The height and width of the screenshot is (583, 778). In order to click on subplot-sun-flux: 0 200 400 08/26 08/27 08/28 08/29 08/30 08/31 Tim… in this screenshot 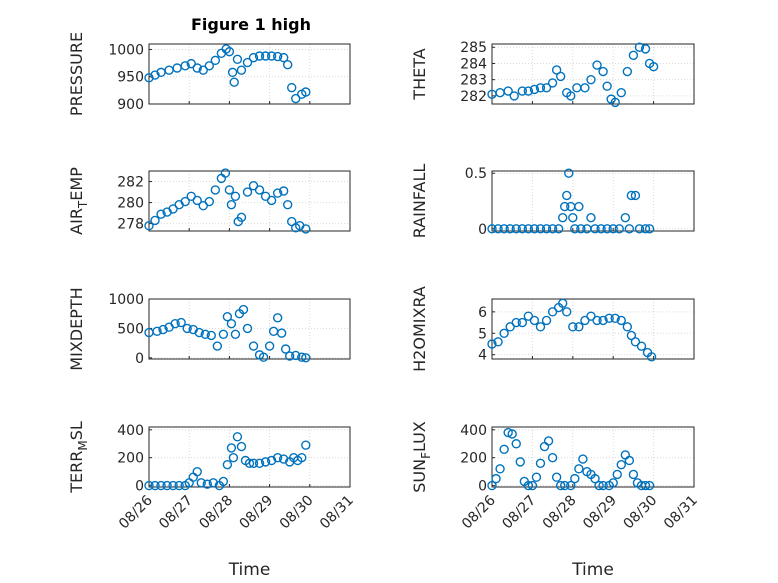, I will do `click(555, 500)`.